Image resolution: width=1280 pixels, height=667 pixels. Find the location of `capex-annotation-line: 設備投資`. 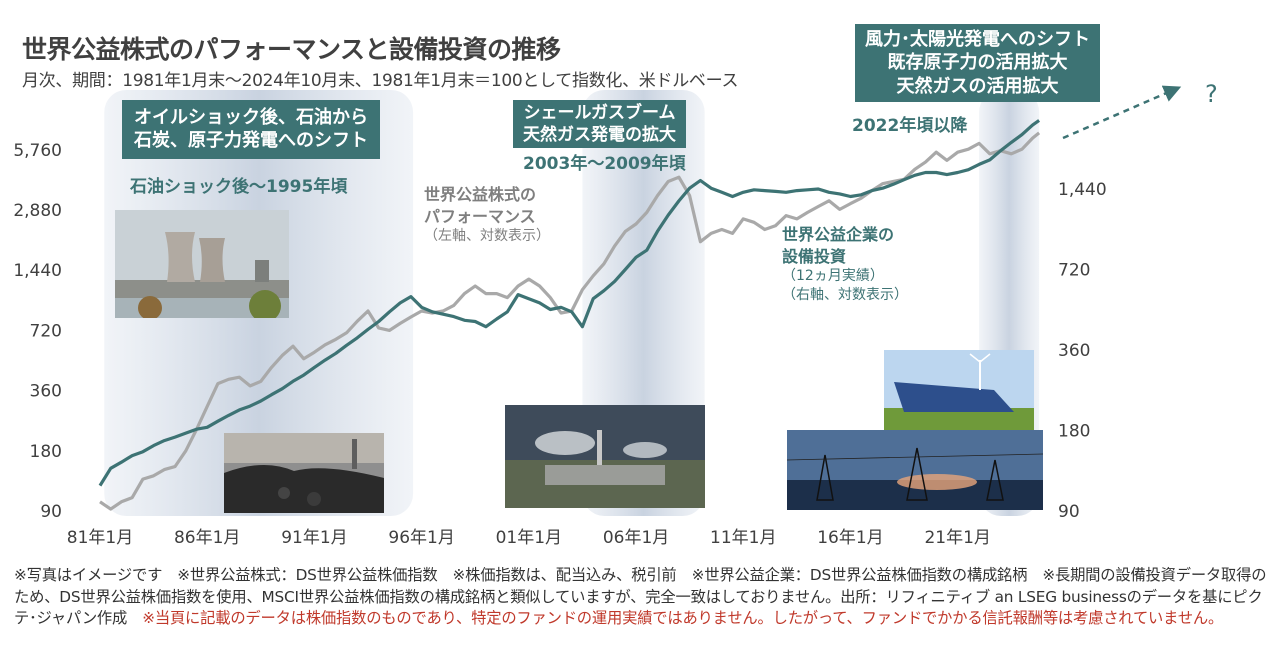

capex-annotation-line: 設備投資 is located at coordinates (845, 257).